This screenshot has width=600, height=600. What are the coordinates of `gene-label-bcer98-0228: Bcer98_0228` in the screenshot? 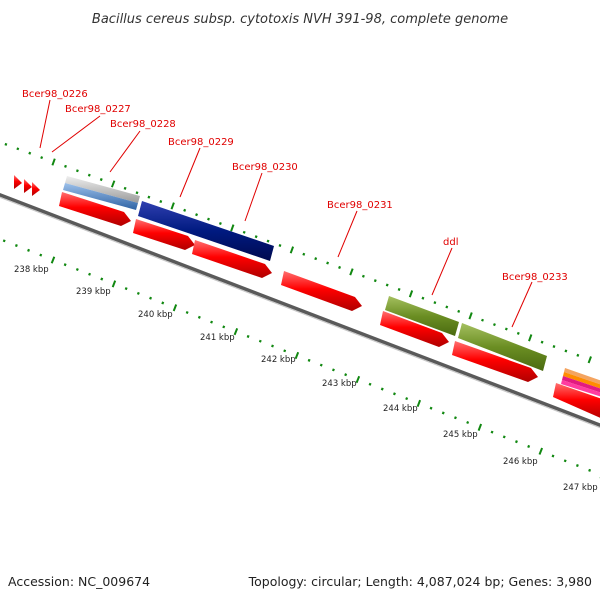 It's located at (142, 146).